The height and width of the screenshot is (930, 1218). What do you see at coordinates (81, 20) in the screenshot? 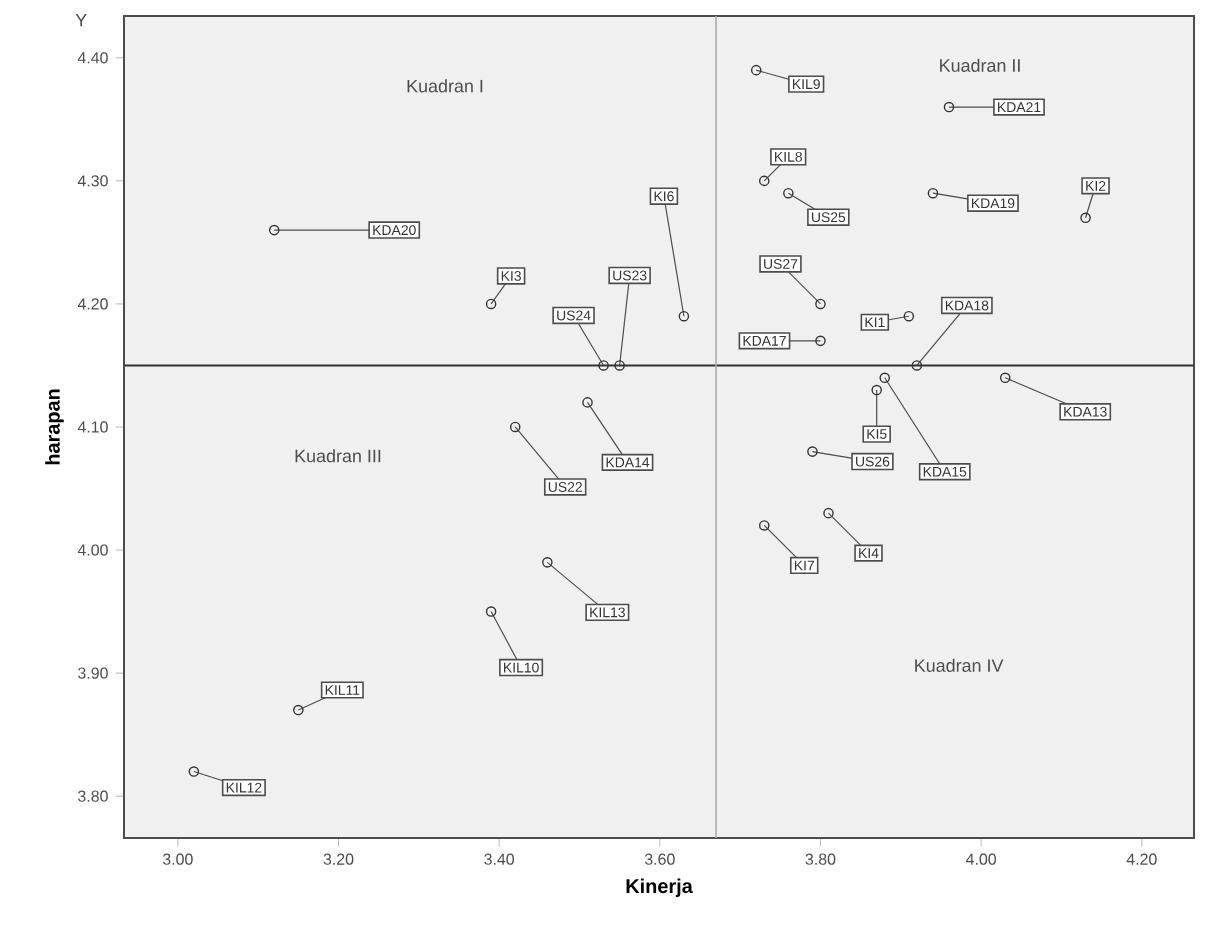
I see `text: Y` at bounding box center [81, 20].